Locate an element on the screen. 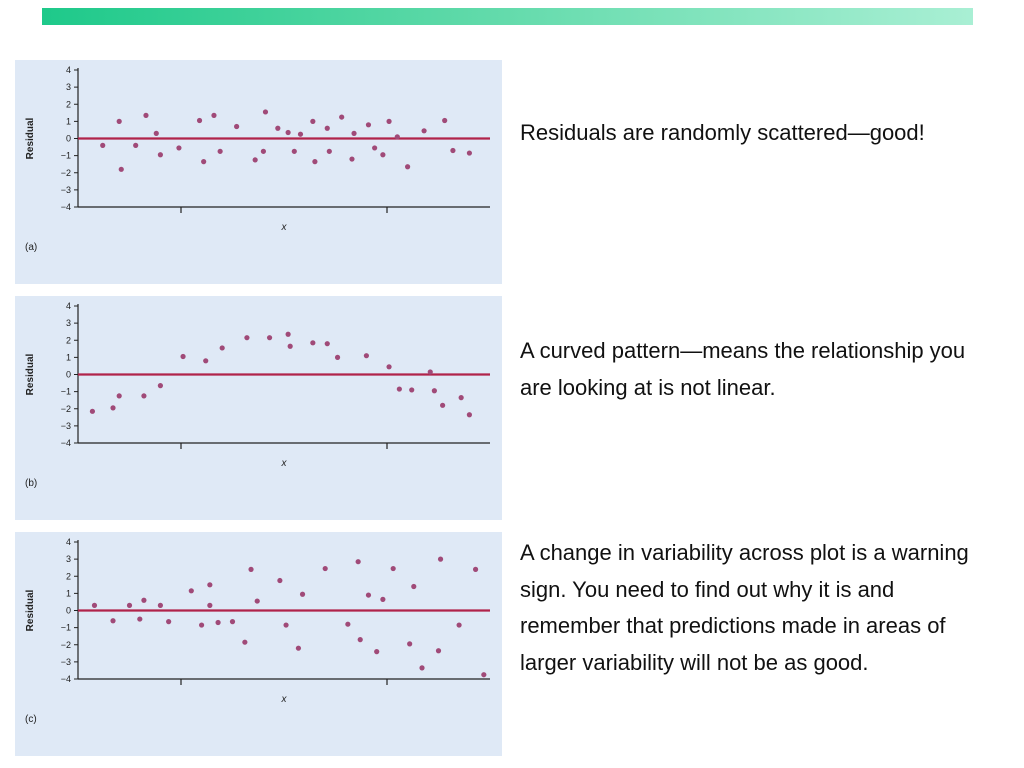 Image resolution: width=1024 pixels, height=768 pixels. residual-plot-b: 4 3 2 1 0 −1 −2 −3 −4 Residual x (b) is located at coordinates (258, 408).